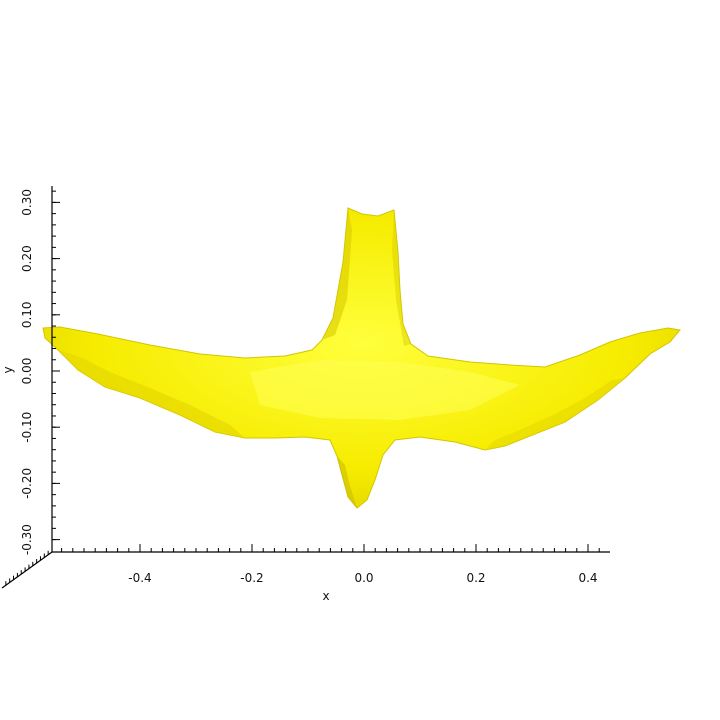  Describe the element at coordinates (27, 539) in the screenshot. I see `y-tick-label: -0.30` at that location.